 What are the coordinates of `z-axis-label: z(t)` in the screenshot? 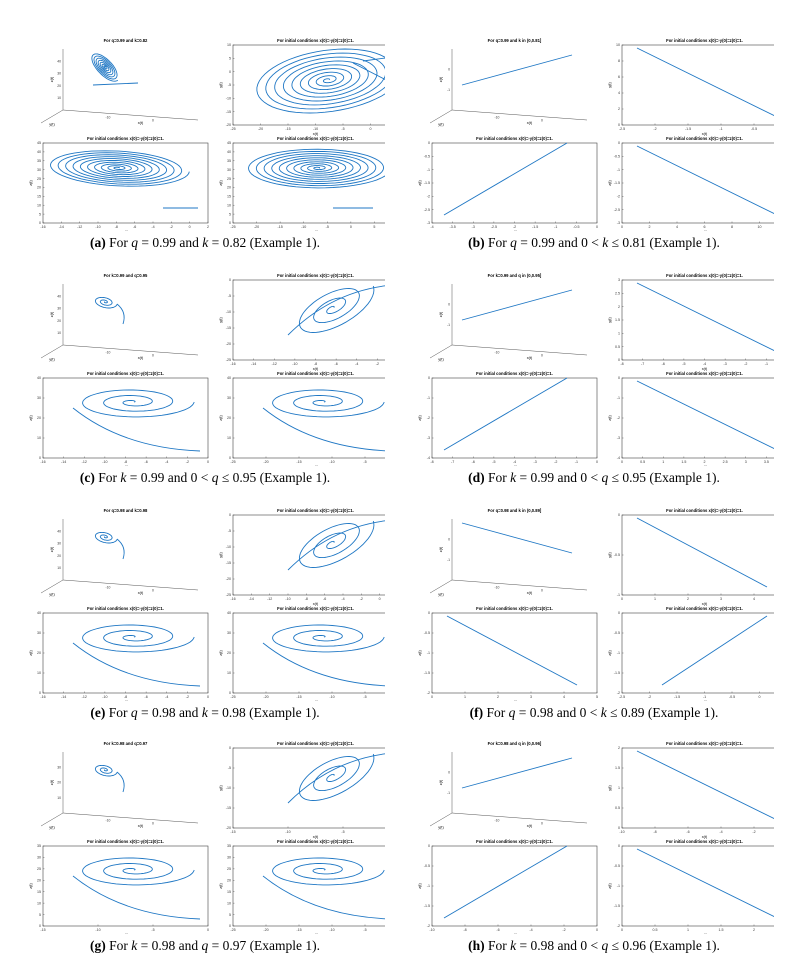 It's located at (441, 79).